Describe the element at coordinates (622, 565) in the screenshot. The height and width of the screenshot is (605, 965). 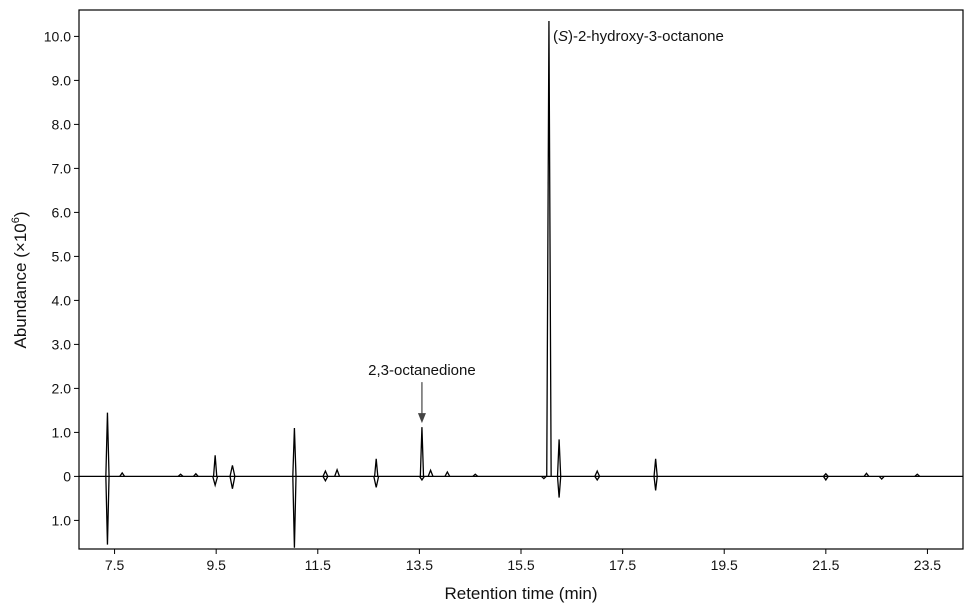
I see `x-tick-label: 17.5` at that location.